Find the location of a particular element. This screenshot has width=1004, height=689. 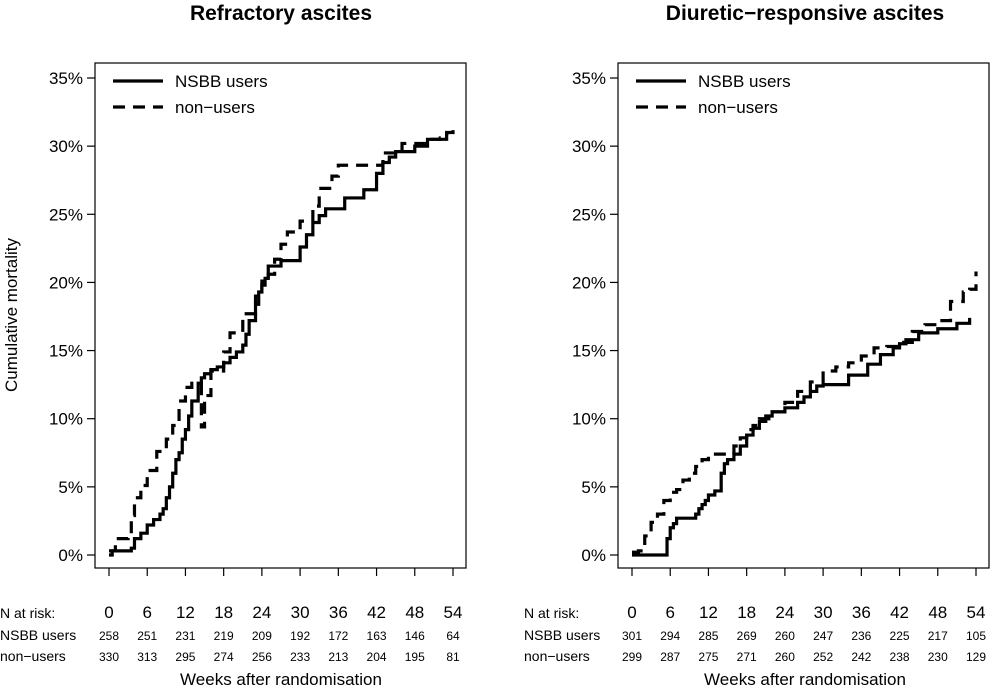

series-line-non-users is located at coordinates (805, 412).